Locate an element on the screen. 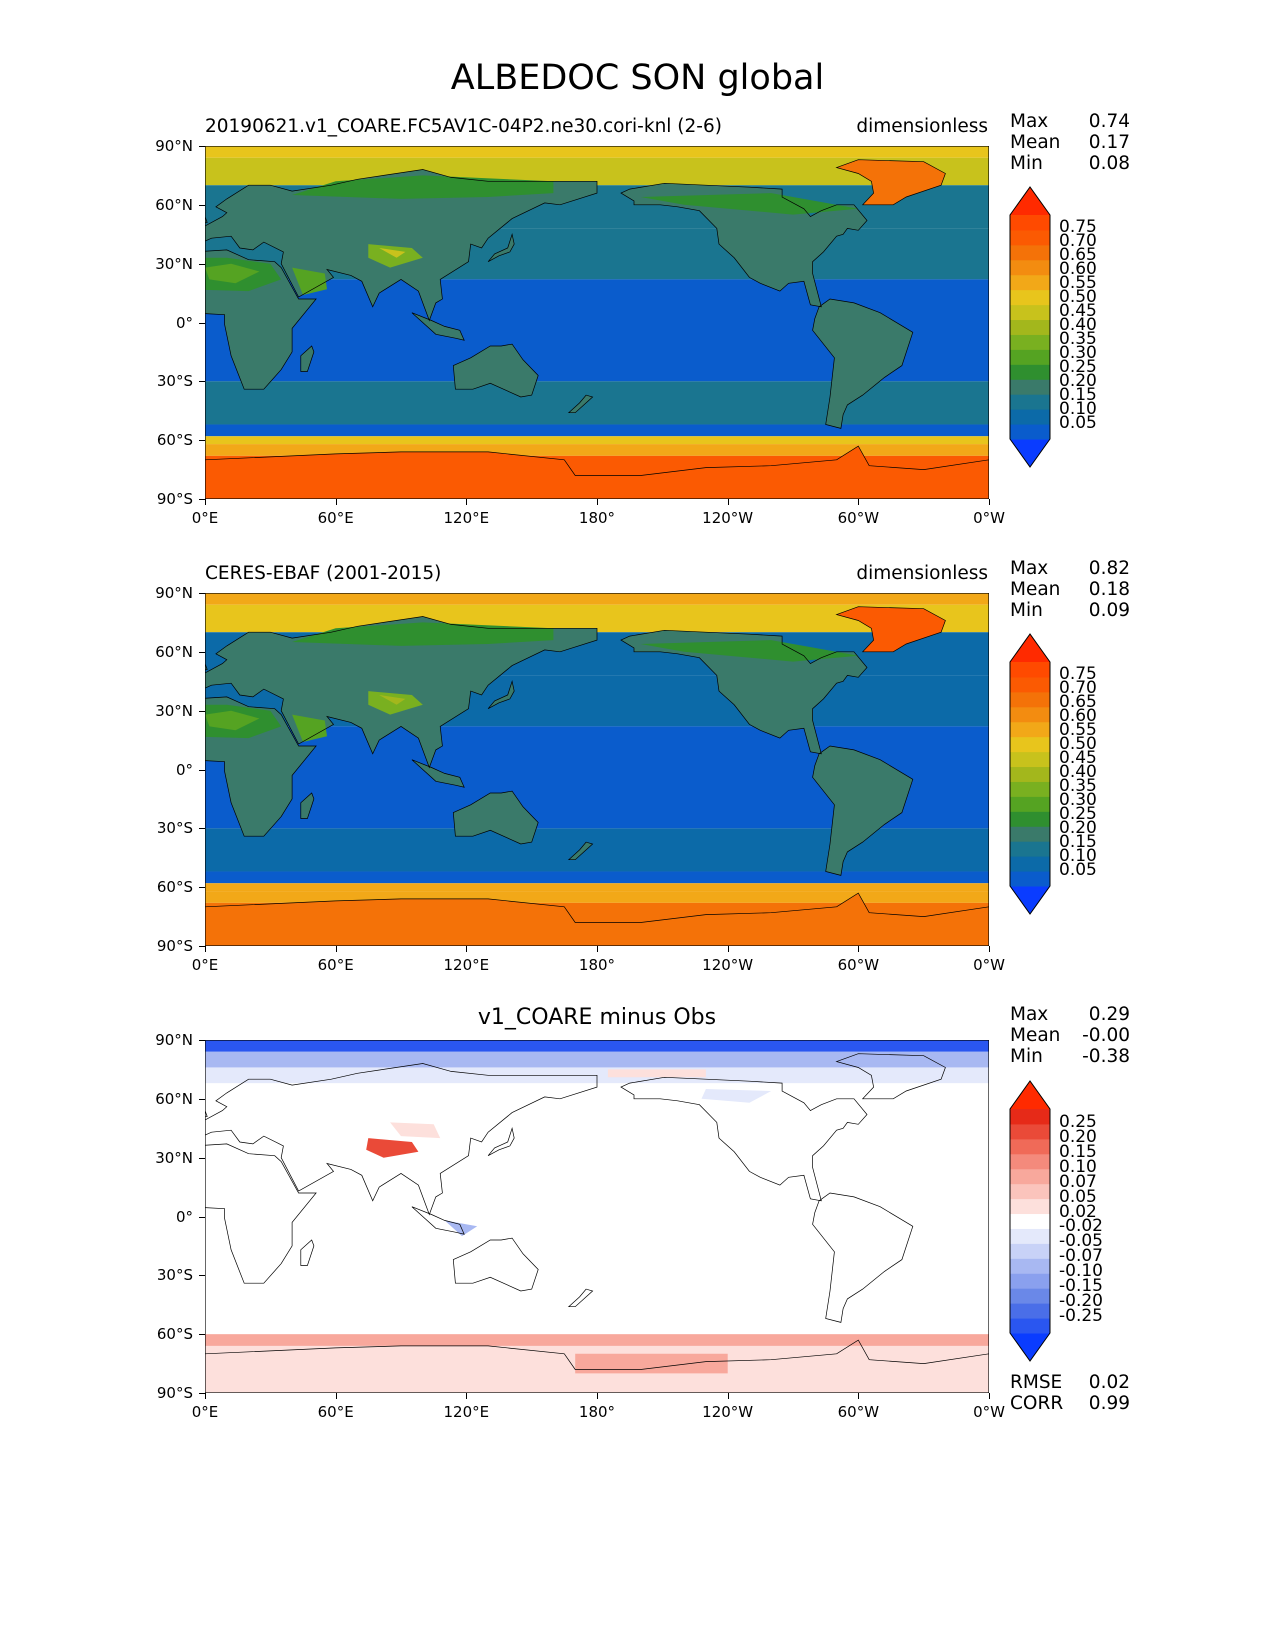  x-tick-label: 0°W is located at coordinates (989, 965).